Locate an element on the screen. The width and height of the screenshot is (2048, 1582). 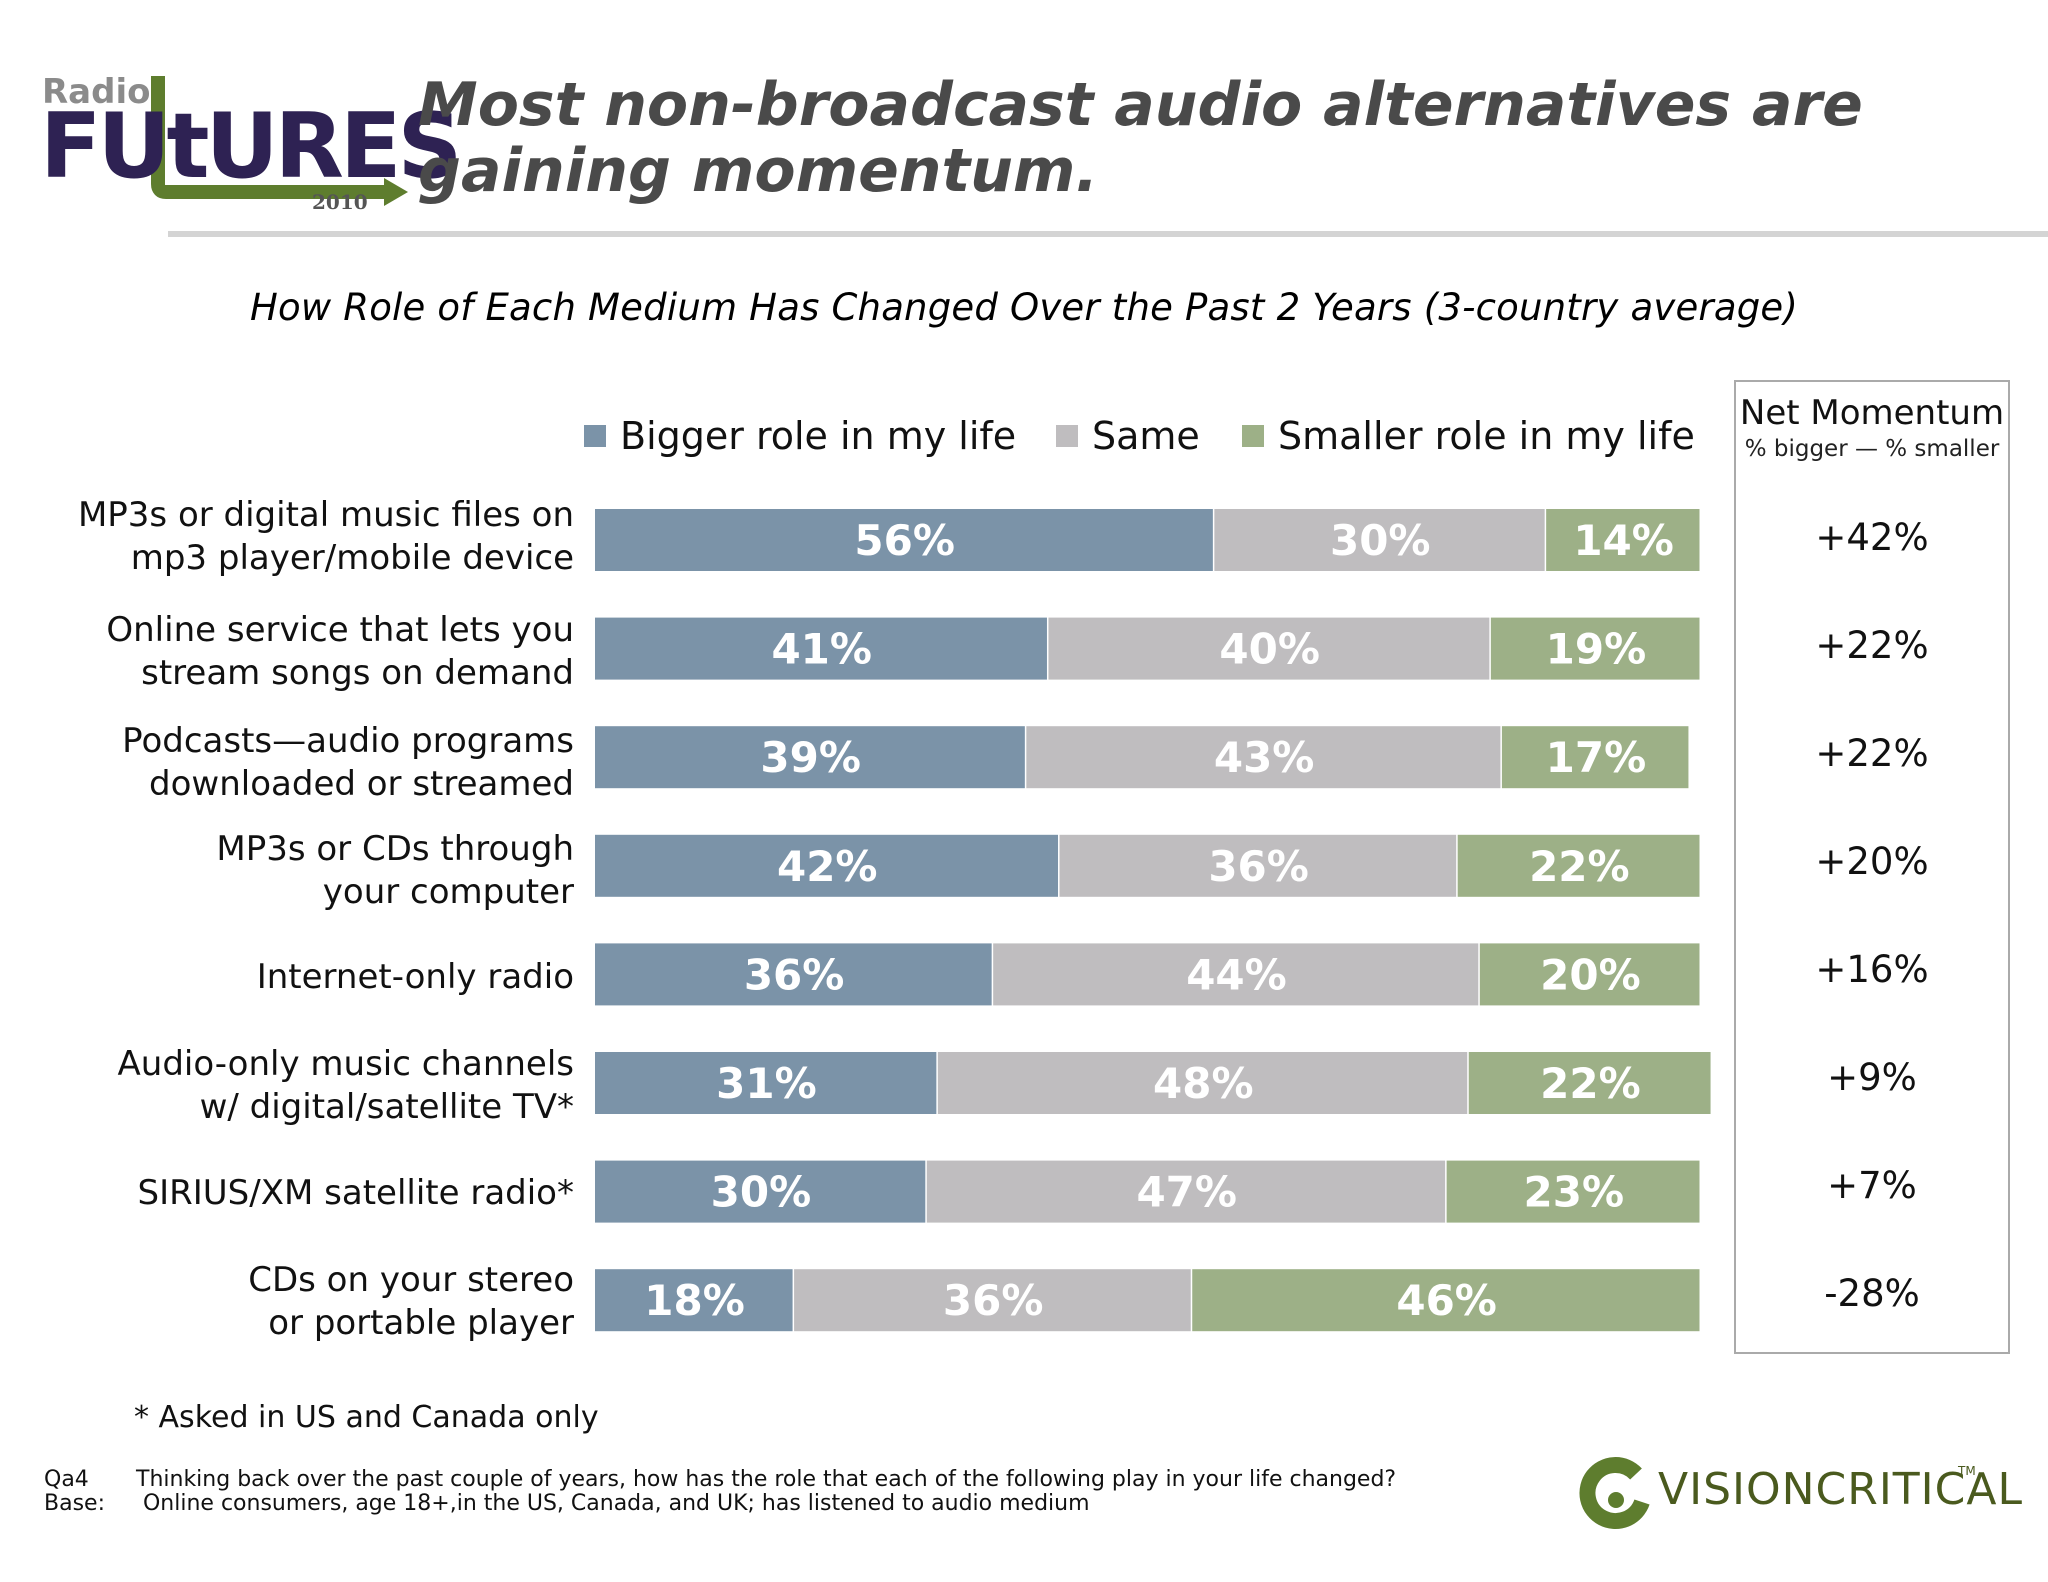
bar-value-label: 56% is located at coordinates (904, 540).